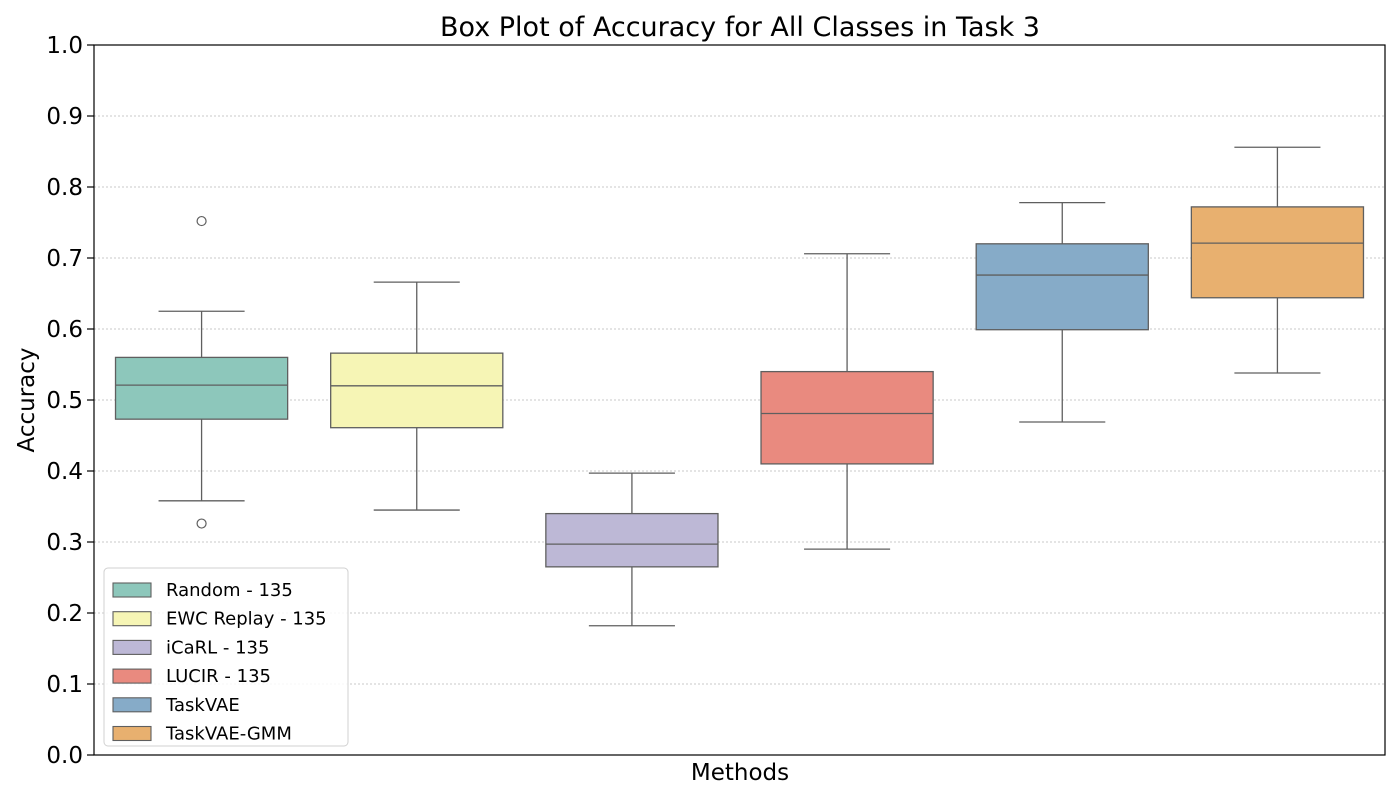  Describe the element at coordinates (246, 619) in the screenshot. I see `legend-entry-label: EWC Replay - 135` at that location.